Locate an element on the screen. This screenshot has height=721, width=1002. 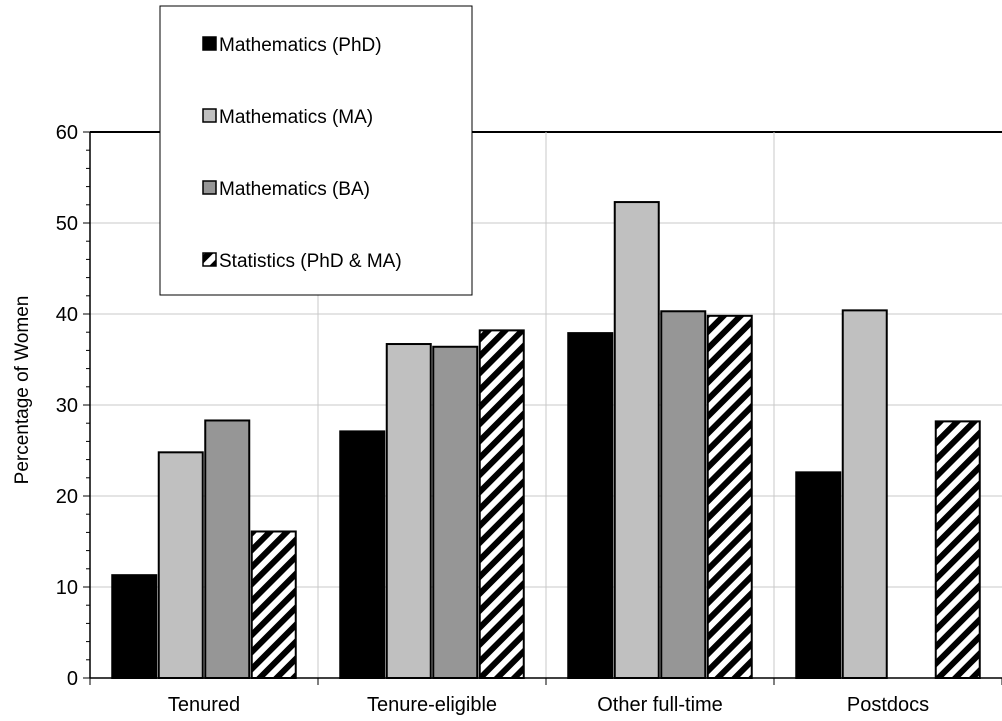
y-tick-label: 30 is located at coordinates (67, 406).